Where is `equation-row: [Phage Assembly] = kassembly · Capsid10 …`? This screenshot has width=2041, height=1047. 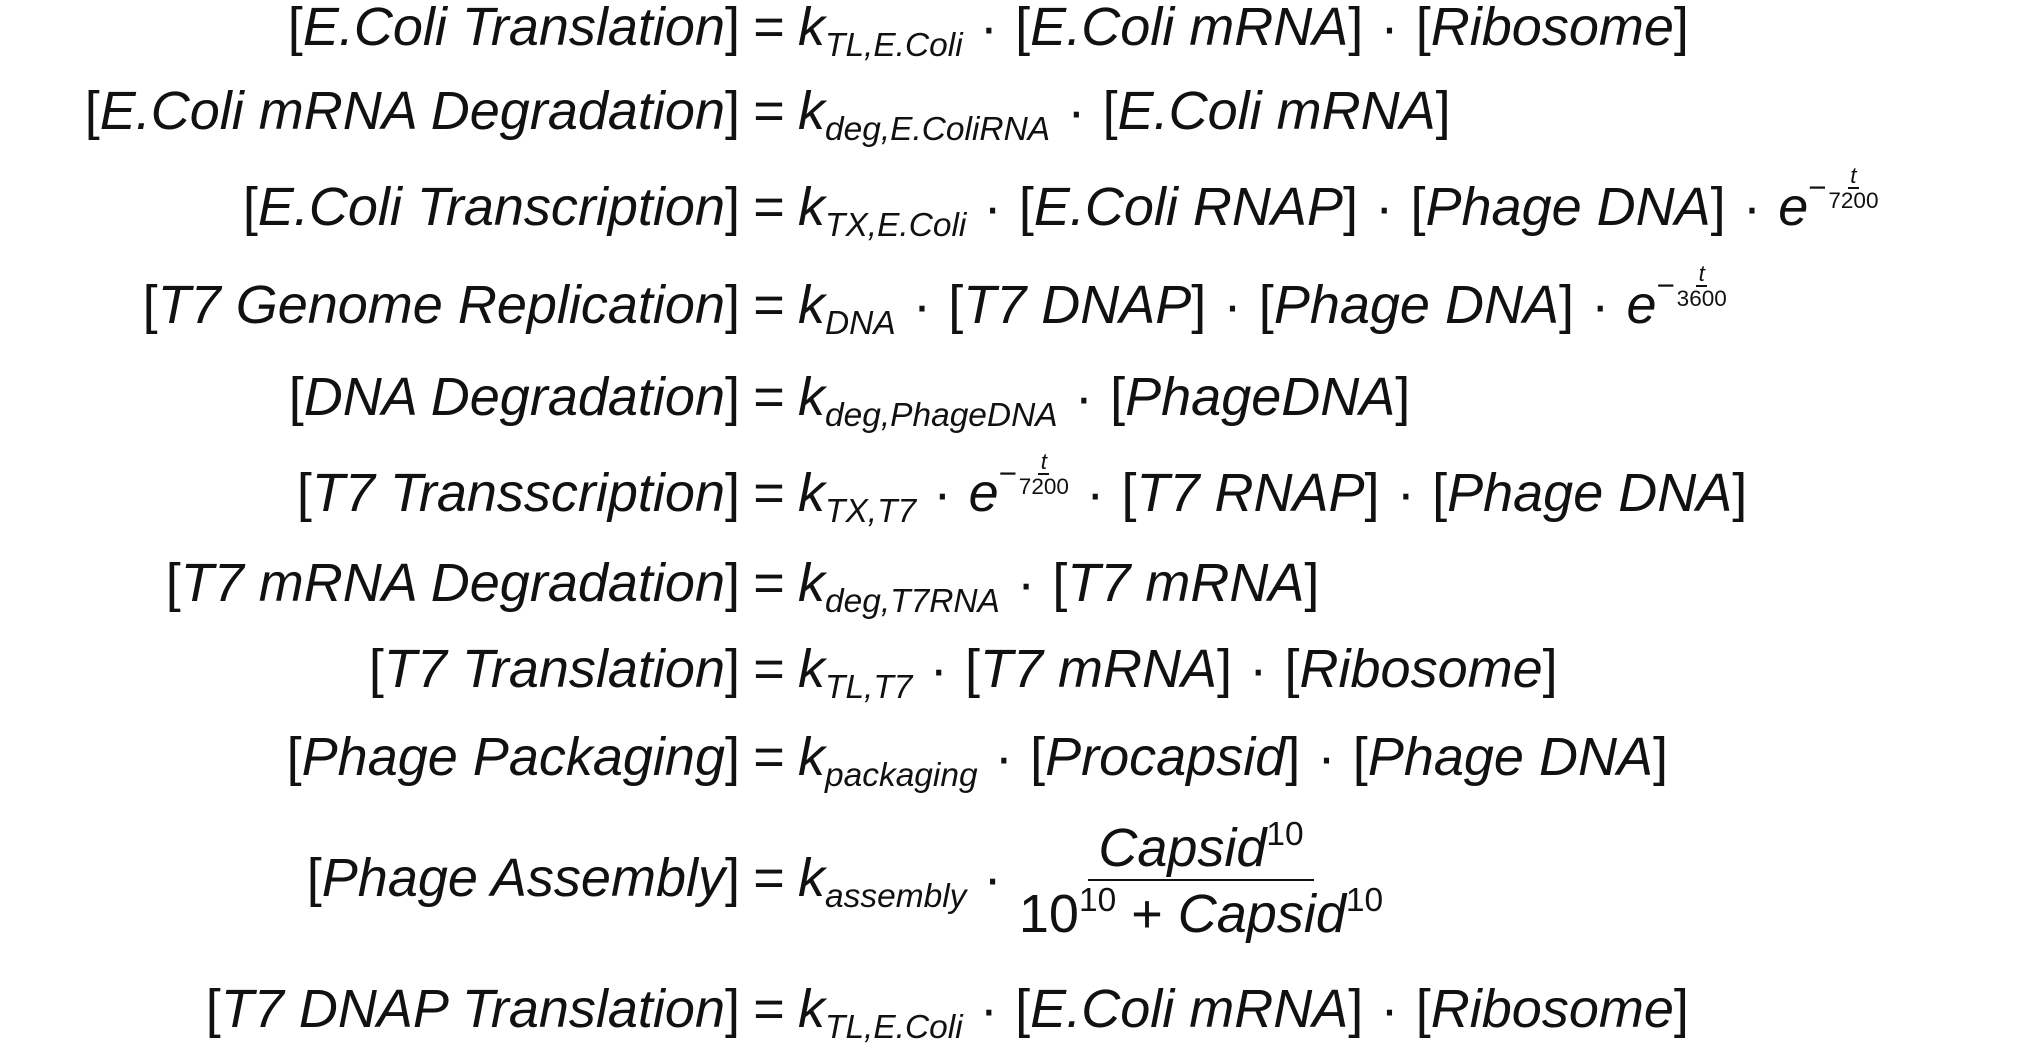 equation-row: [Phage Assembly] = kassembly · Capsid10 … is located at coordinates (1020, 878).